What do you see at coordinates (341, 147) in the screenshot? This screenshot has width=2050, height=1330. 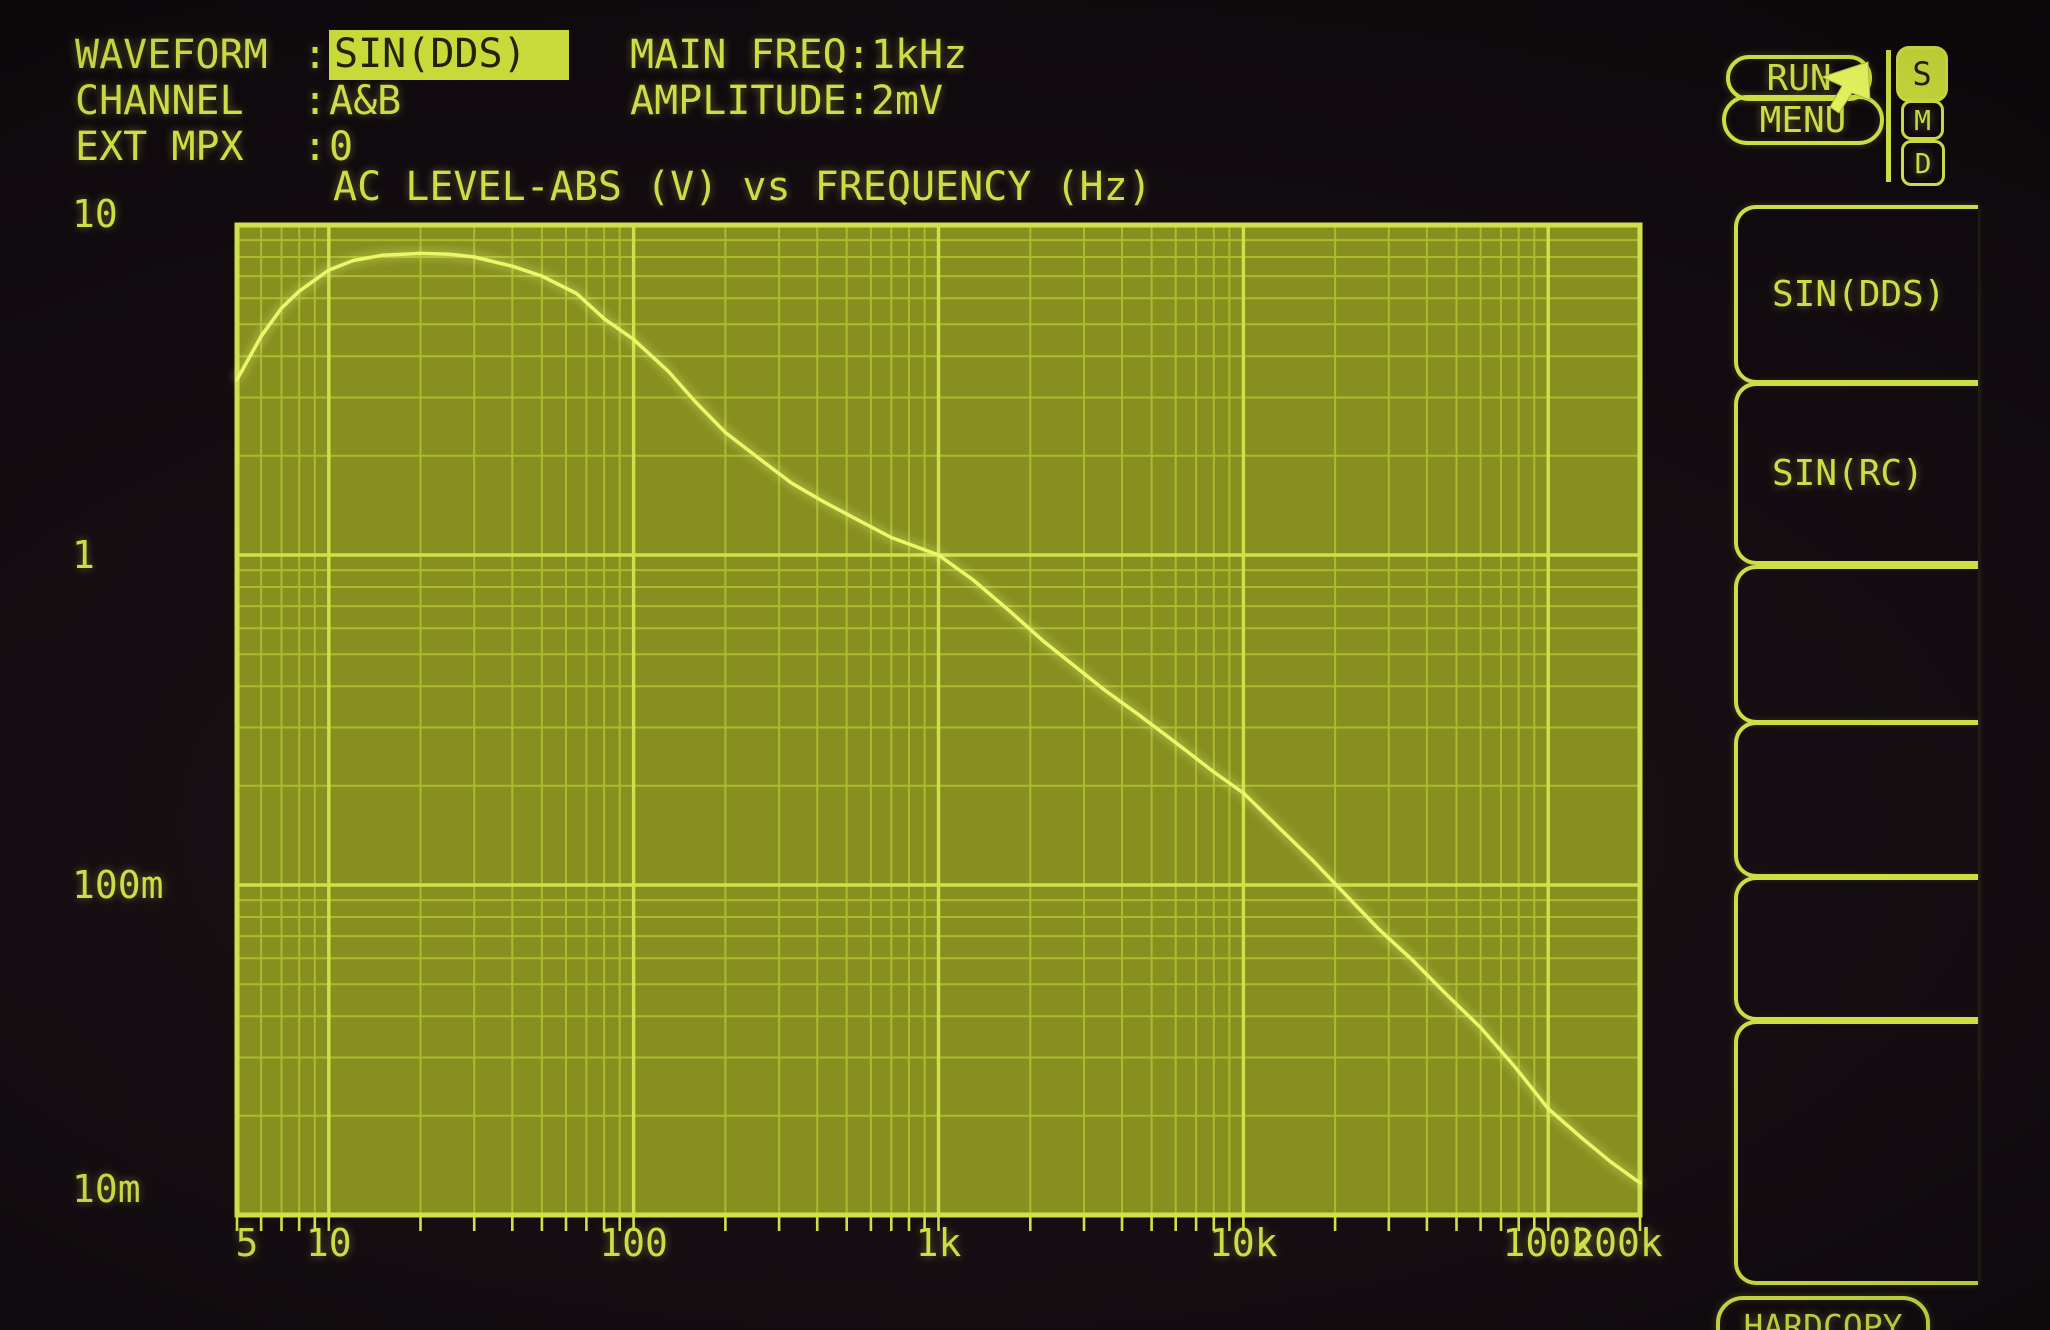 I see `ext-mpx-value: 0` at bounding box center [341, 147].